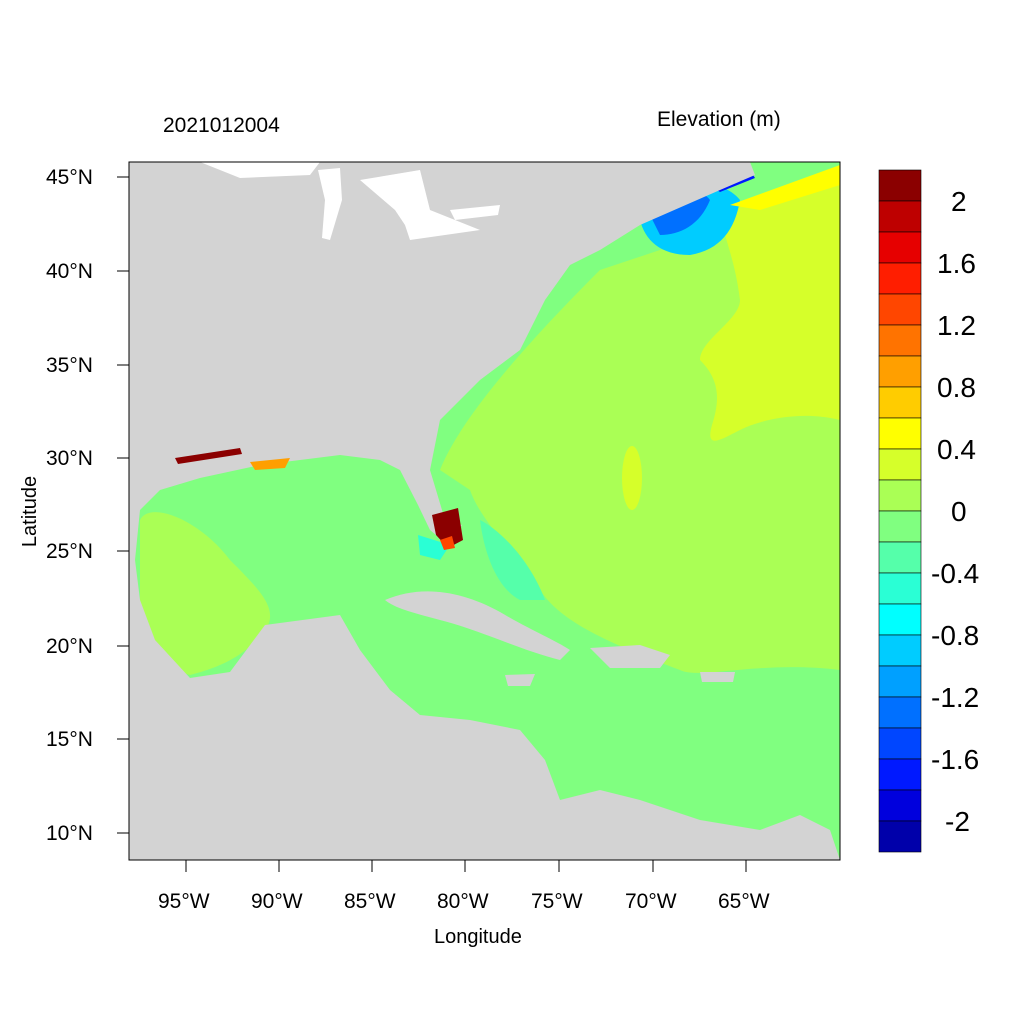 The image size is (1024, 1024). I want to click on x-axis-title: Longitude, so click(478, 937).